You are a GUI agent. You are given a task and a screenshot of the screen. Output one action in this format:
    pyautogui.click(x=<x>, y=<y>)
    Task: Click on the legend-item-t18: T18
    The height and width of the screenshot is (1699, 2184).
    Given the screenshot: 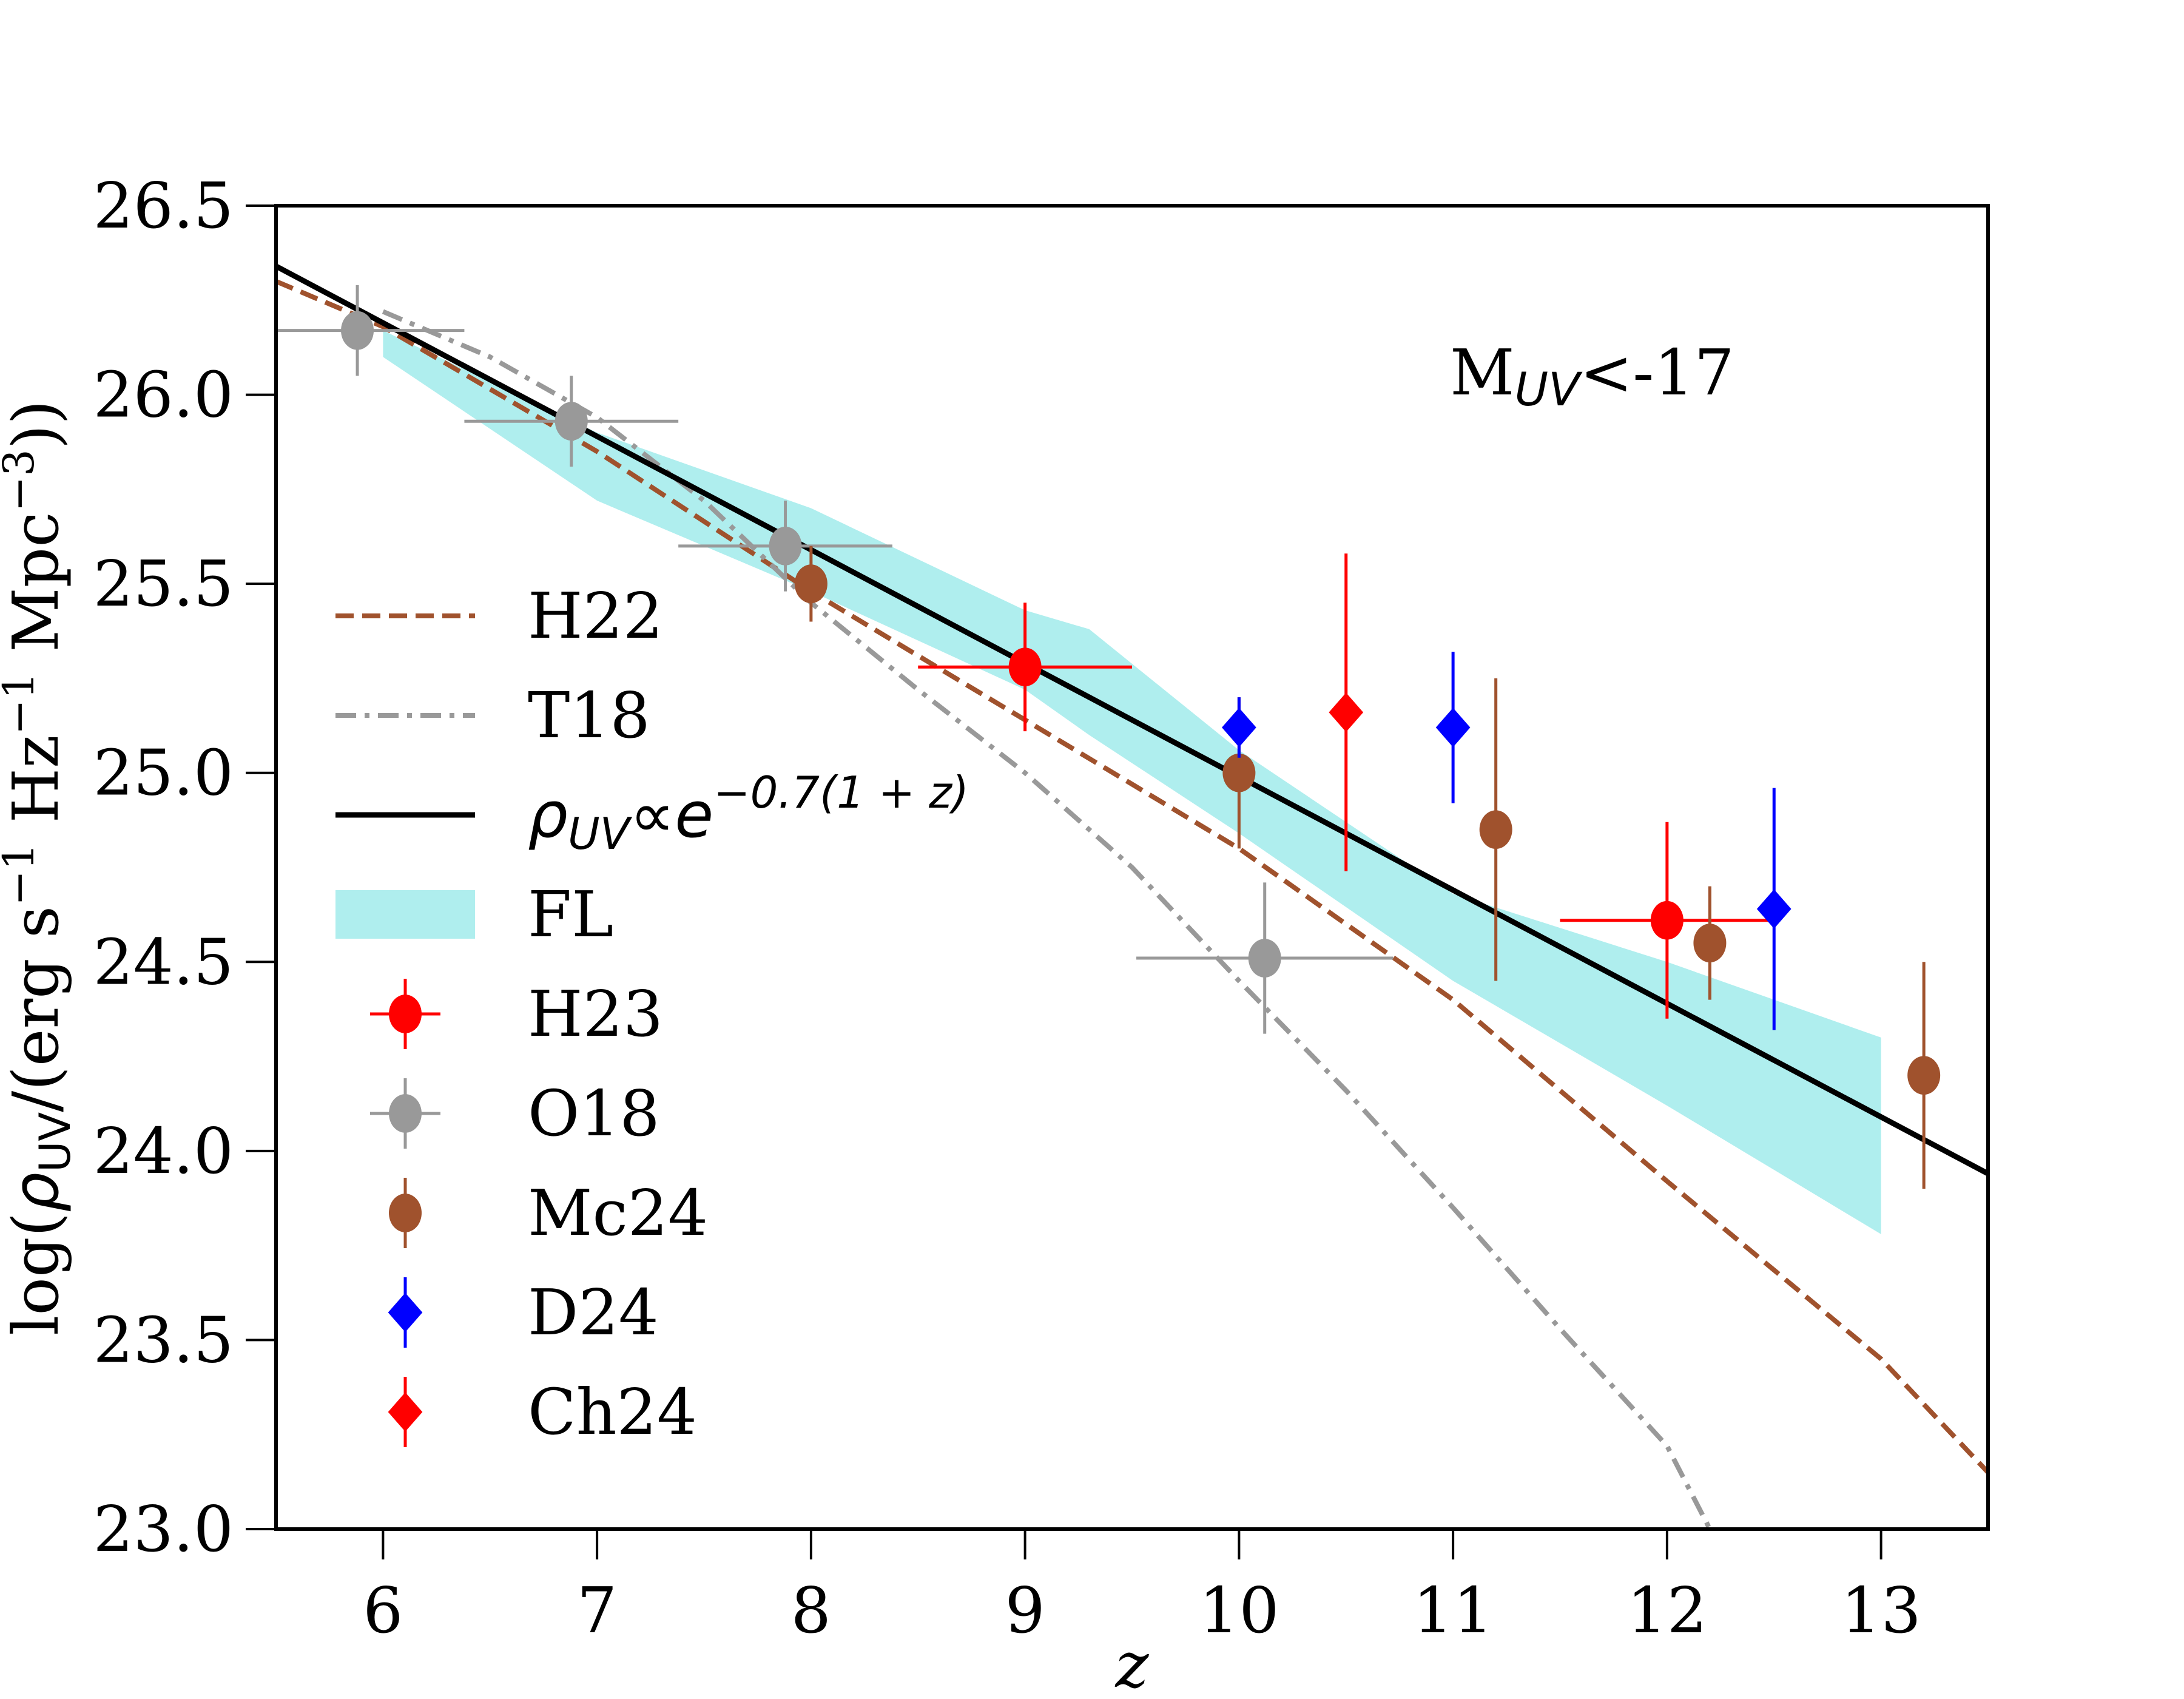 What is the action you would take?
    pyautogui.click(x=492, y=715)
    